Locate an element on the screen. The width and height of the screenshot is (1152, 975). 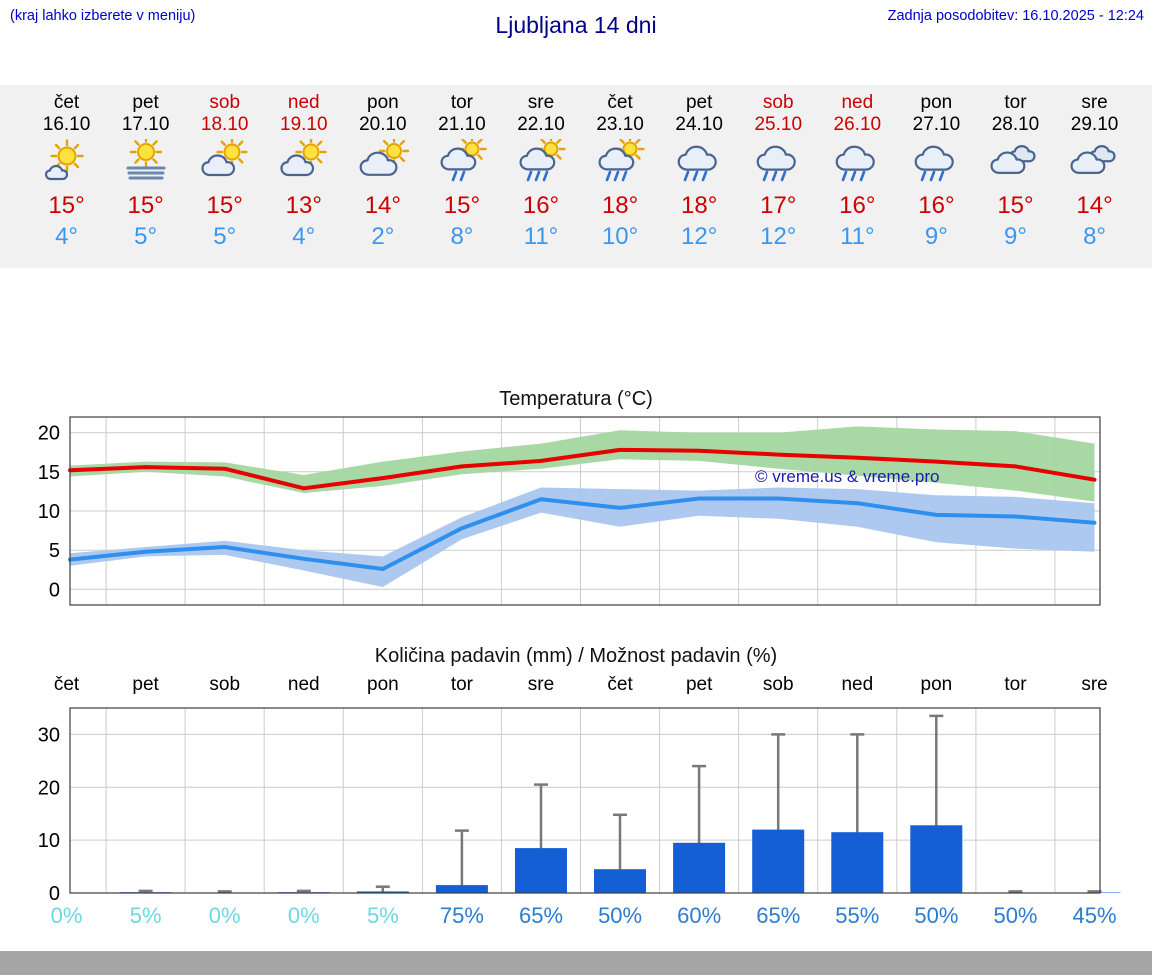
precip-probability: 75% is located at coordinates (461, 915).